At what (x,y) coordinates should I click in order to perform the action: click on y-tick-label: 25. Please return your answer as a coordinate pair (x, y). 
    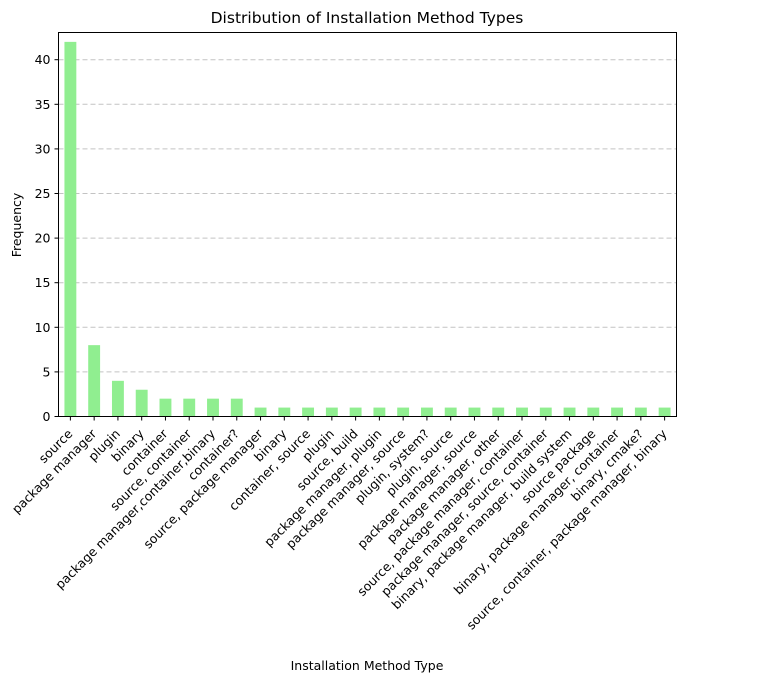
    Looking at the image, I should click on (43, 193).